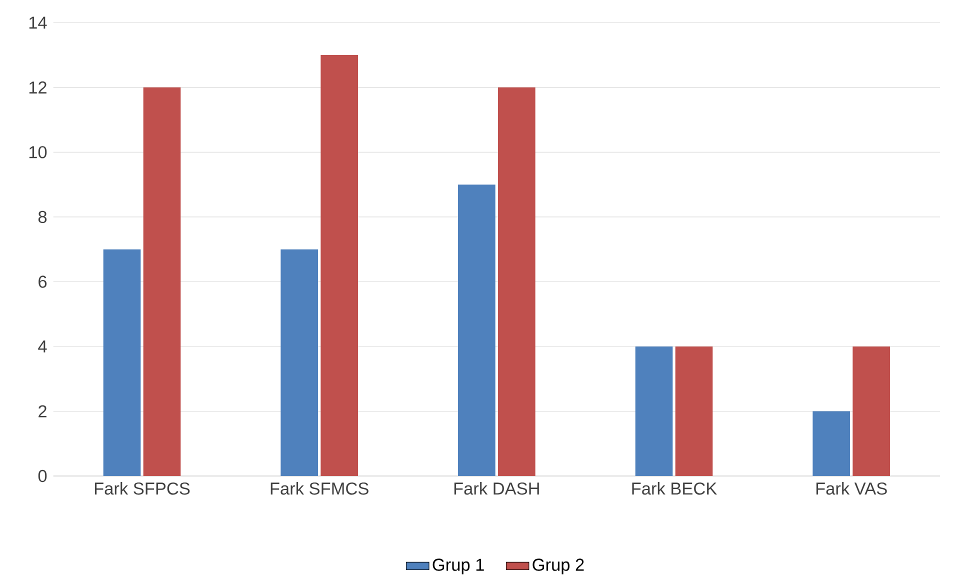 This screenshot has height=576, width=960. What do you see at coordinates (42, 411) in the screenshot?
I see `y-tick-label: 2` at bounding box center [42, 411].